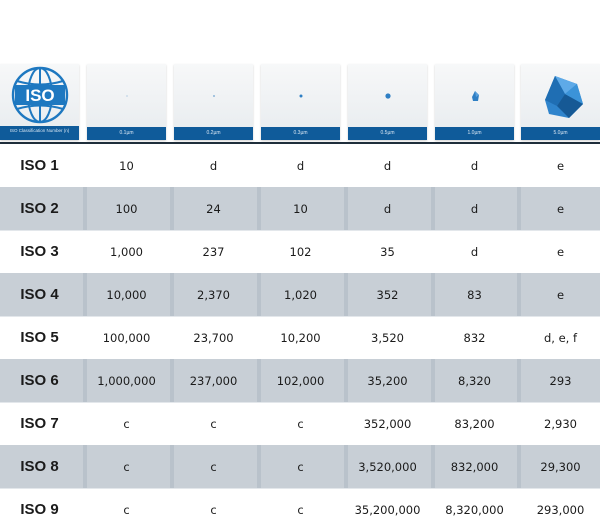  Describe the element at coordinates (387, 337) in the screenshot. I see `particle-limit-cell: 3,520` at that location.